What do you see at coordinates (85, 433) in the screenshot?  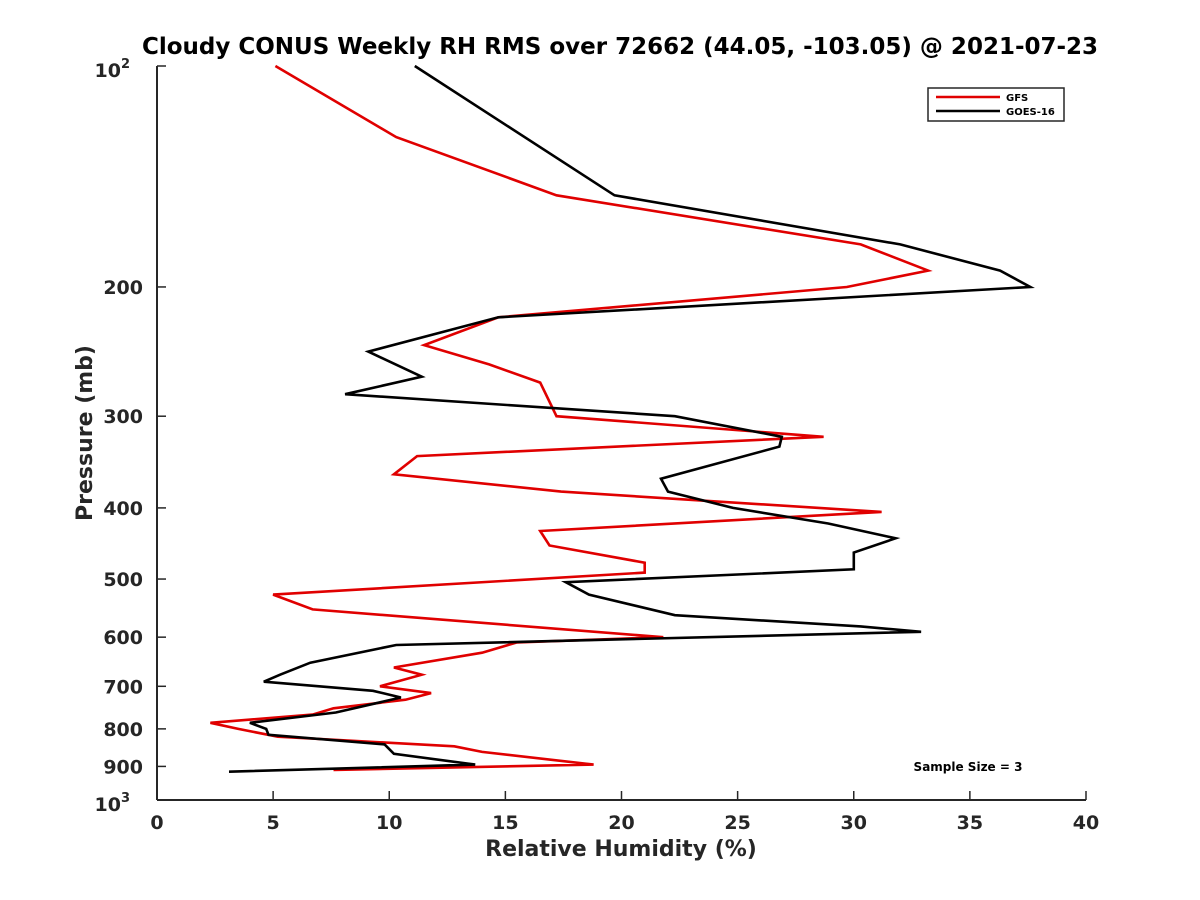 I see `y-axis-label: Pressure (mb)` at bounding box center [85, 433].